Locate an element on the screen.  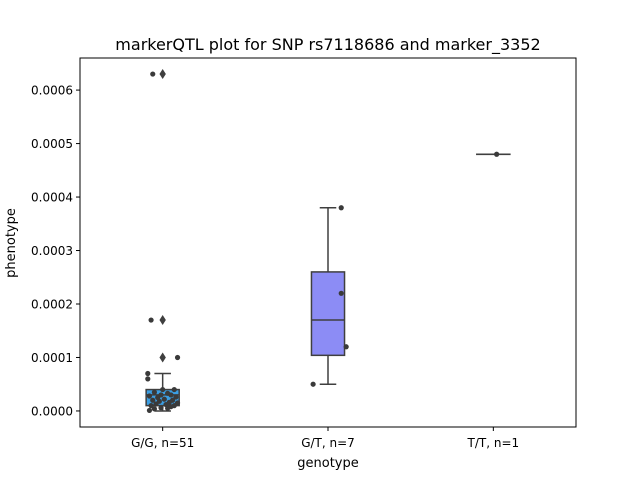
x-axis-label: genotype is located at coordinates (327, 463).